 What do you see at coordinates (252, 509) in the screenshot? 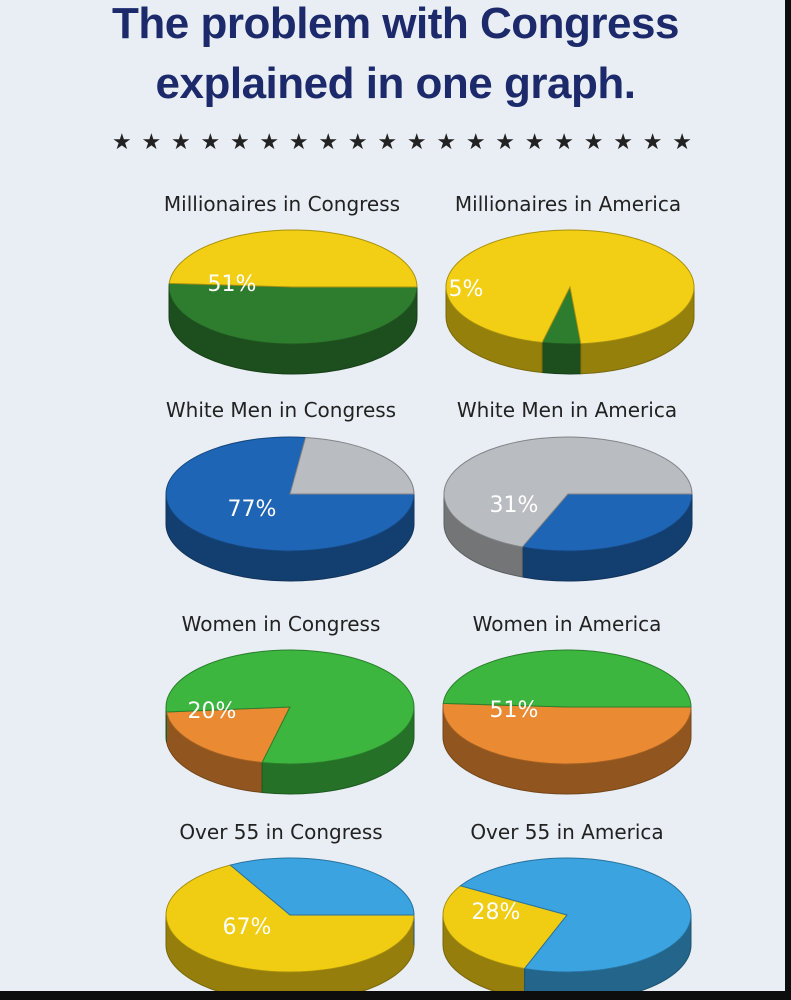
I see `pie-percent-label: 77%` at bounding box center [252, 509].